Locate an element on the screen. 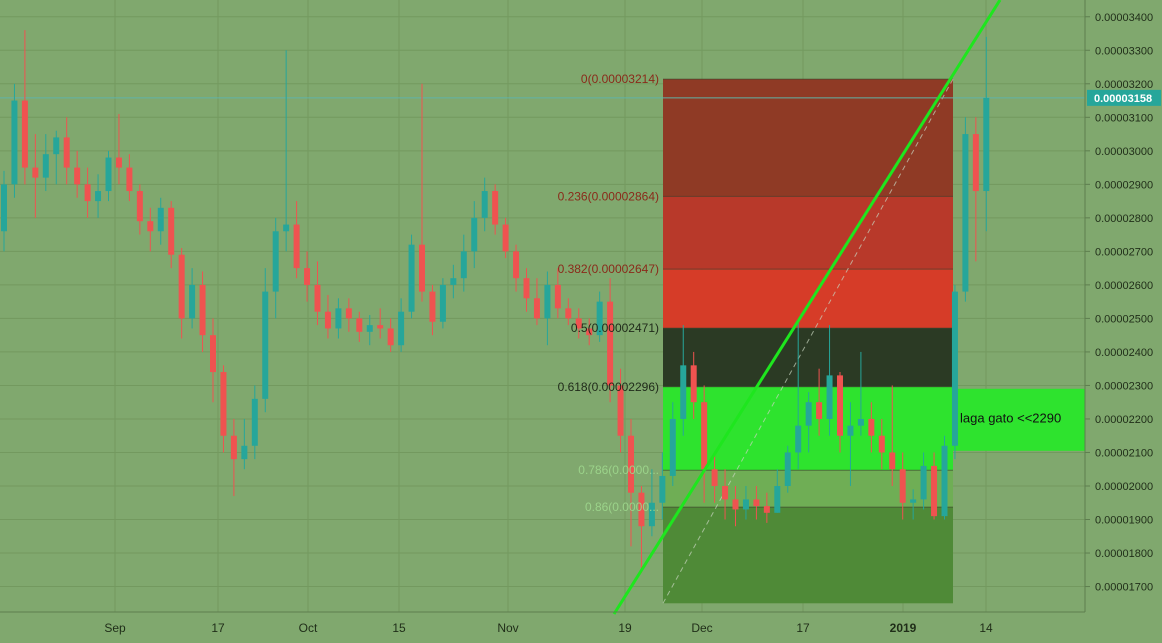 The image size is (1162, 643). price-tick-label: 0.00003200 is located at coordinates (1124, 85).